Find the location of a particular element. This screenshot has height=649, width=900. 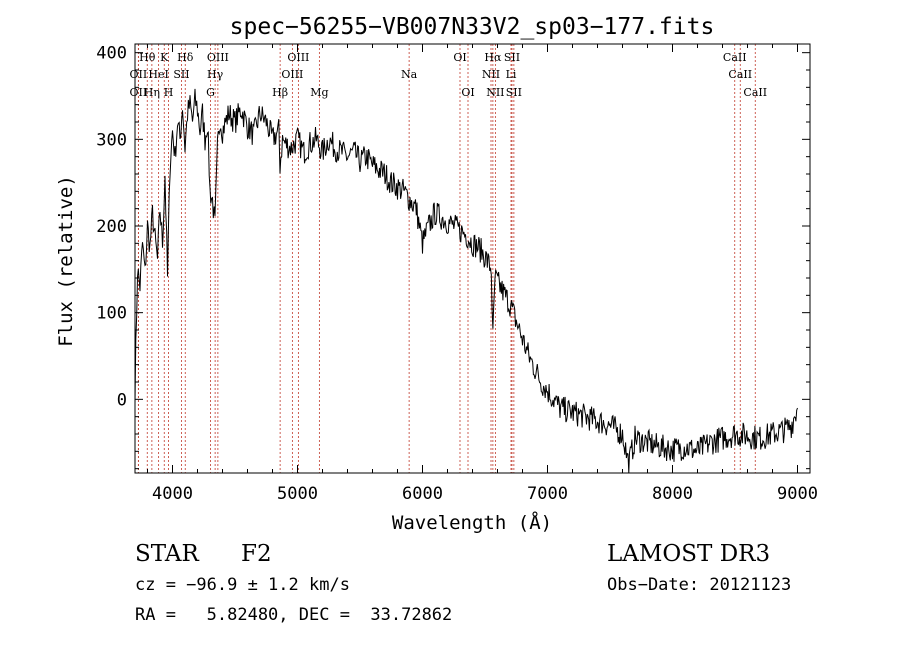

line-id-label: Hη is located at coordinates (152, 92).